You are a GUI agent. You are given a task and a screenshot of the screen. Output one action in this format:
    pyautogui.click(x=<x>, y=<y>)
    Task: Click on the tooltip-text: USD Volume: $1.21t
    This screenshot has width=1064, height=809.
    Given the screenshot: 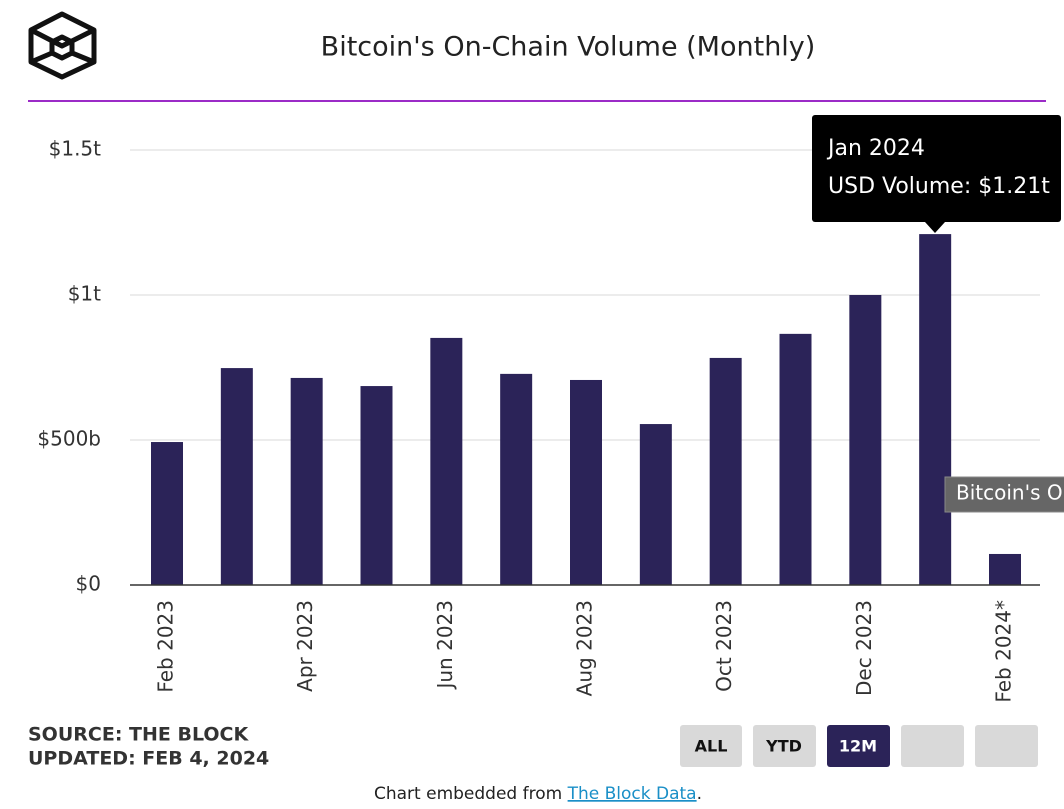 What is the action you would take?
    pyautogui.click(x=939, y=186)
    